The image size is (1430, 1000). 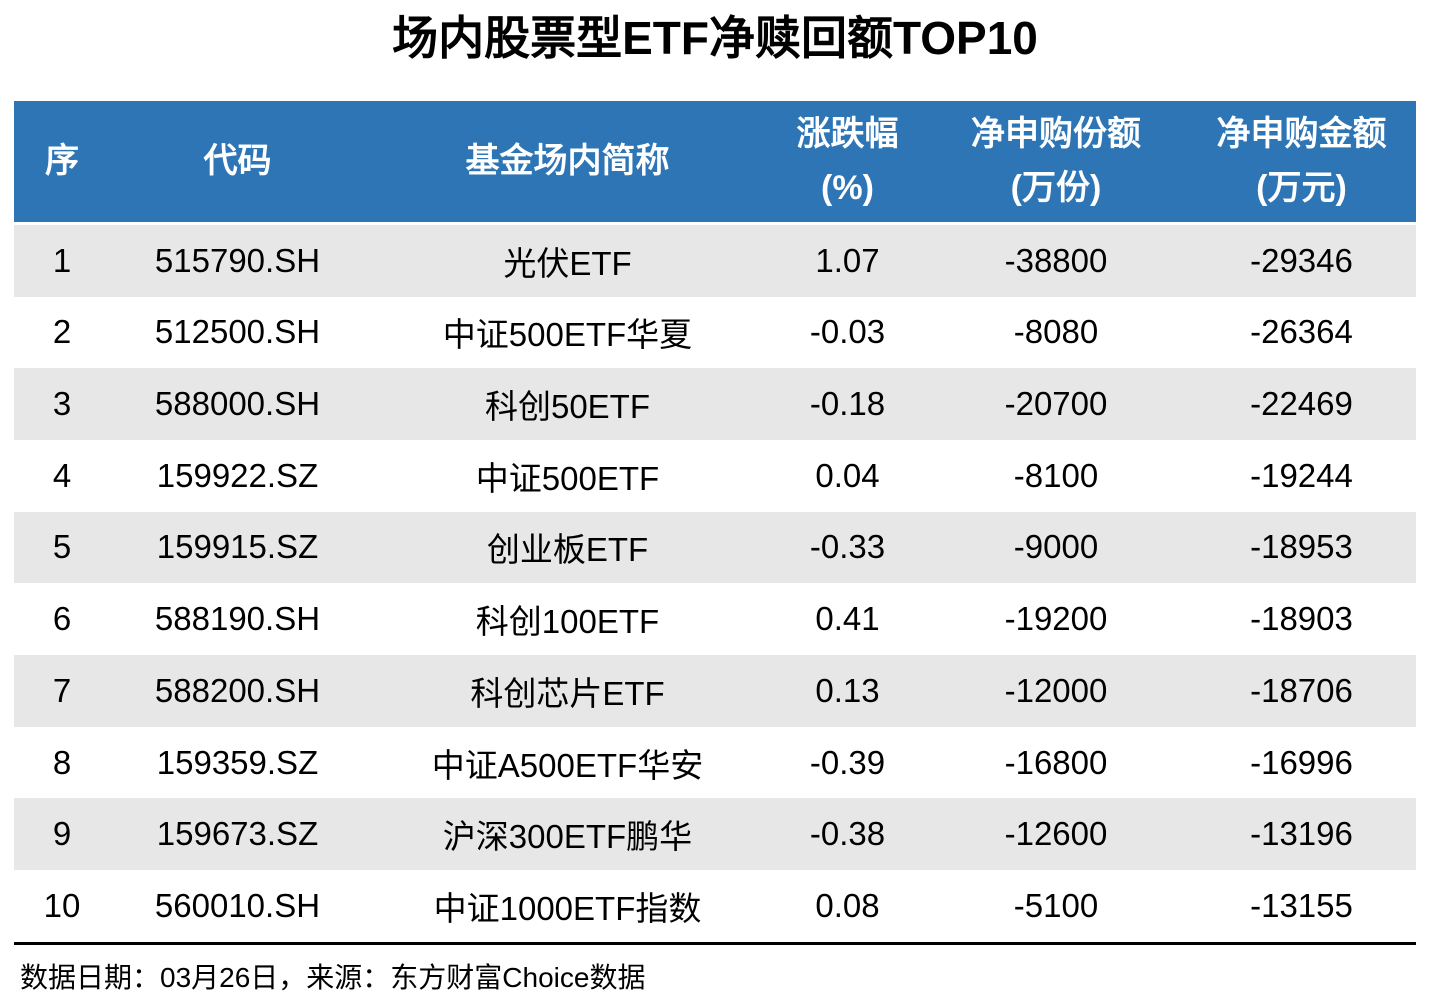 I want to click on cell-code: 512500.SH, so click(x=237, y=332).